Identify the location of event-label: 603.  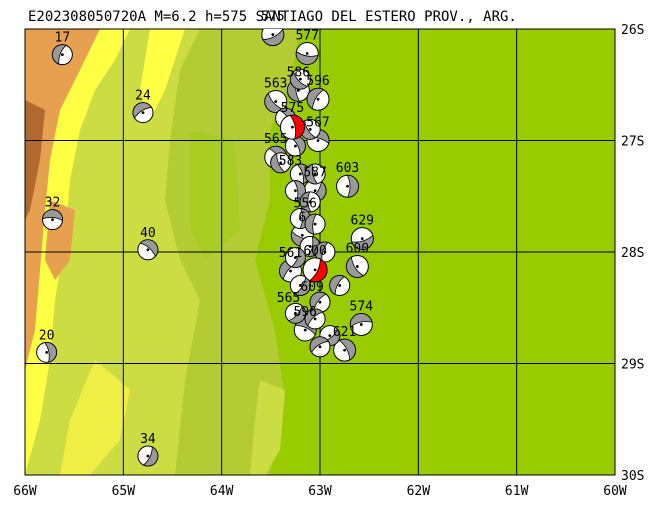
(347, 168).